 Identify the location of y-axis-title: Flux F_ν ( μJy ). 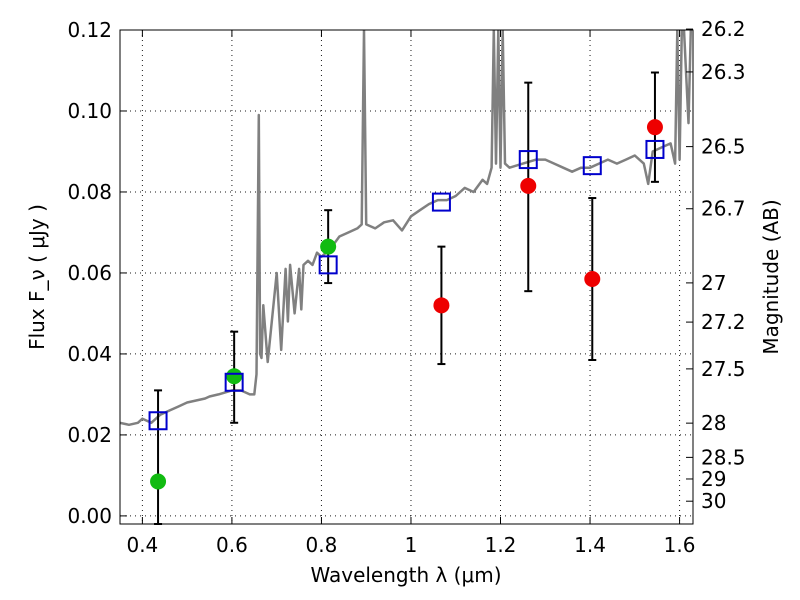
(37, 277).